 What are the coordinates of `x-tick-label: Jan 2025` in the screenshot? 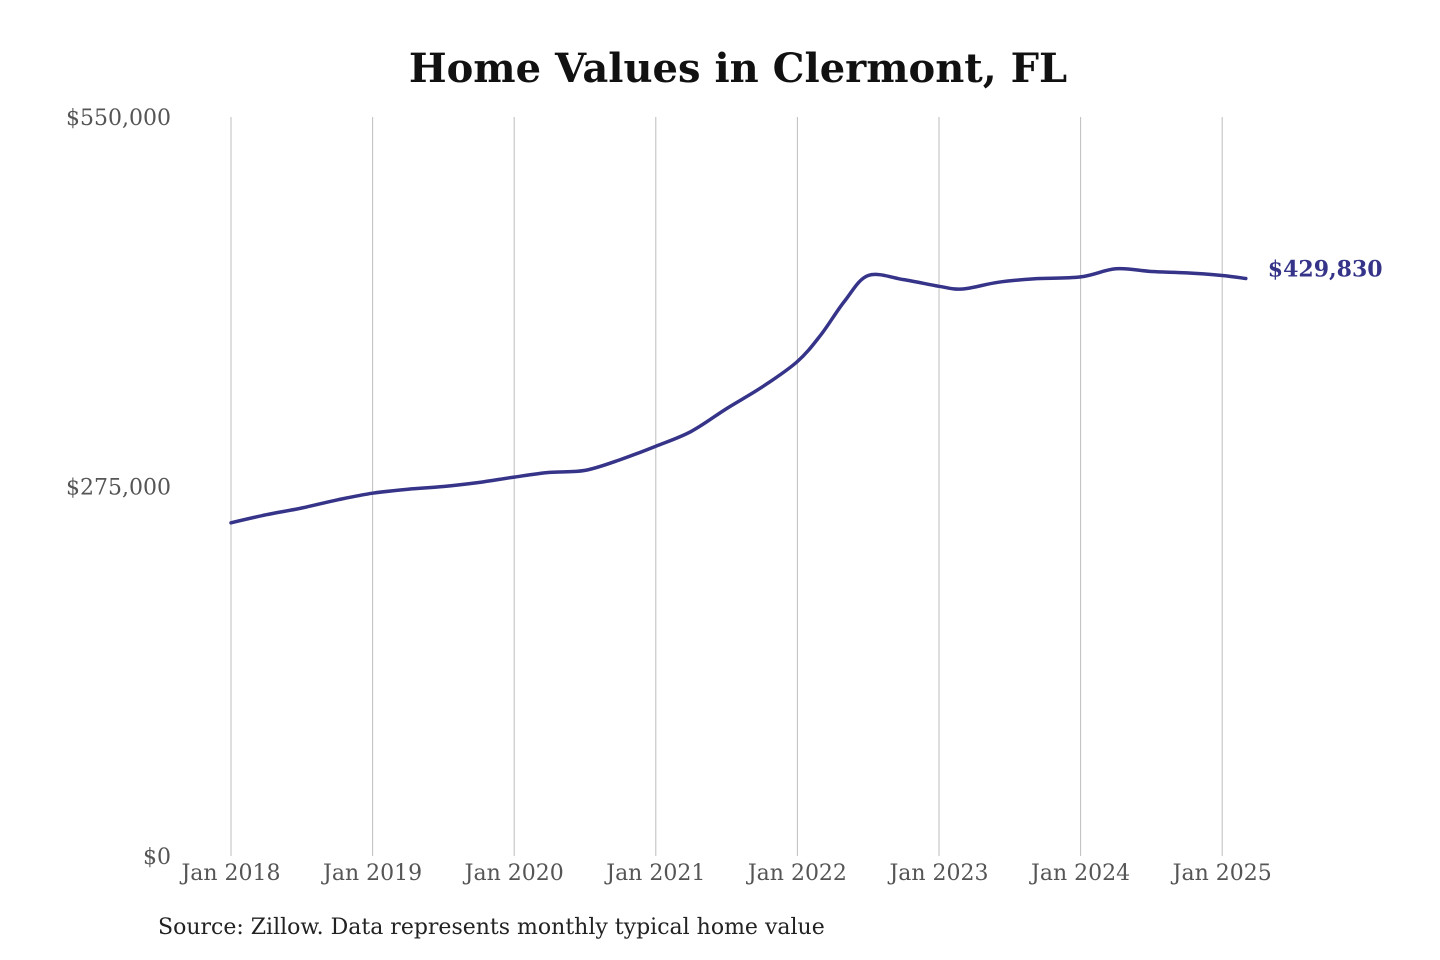 It's located at (1221, 873).